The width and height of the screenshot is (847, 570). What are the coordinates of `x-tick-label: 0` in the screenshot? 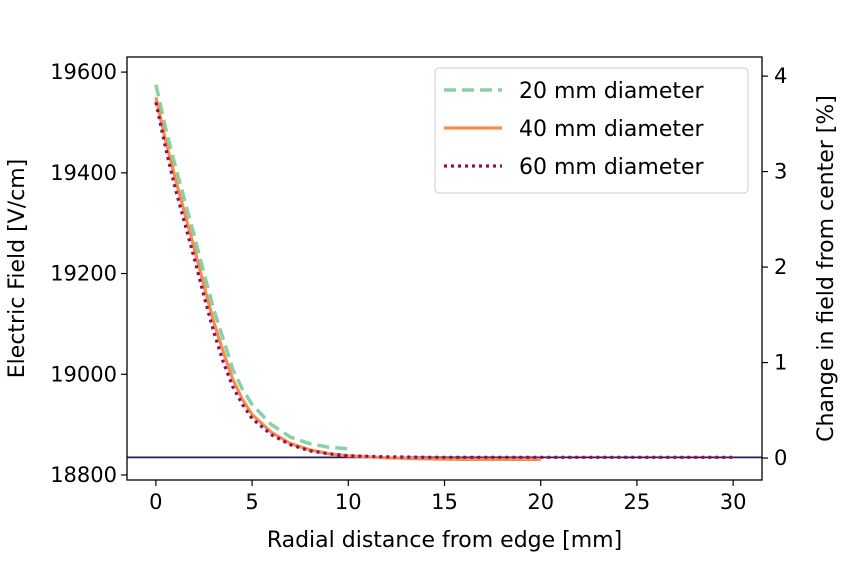 It's located at (155, 502).